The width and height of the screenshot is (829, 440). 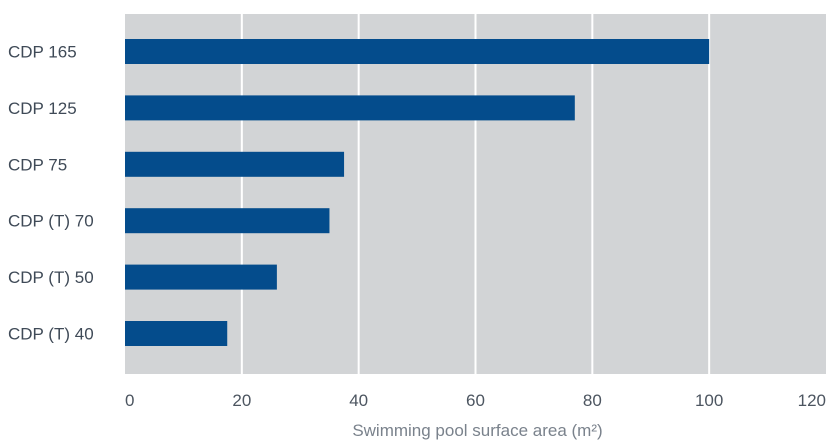 I want to click on category-label: CDP (T) 50, so click(x=51, y=277).